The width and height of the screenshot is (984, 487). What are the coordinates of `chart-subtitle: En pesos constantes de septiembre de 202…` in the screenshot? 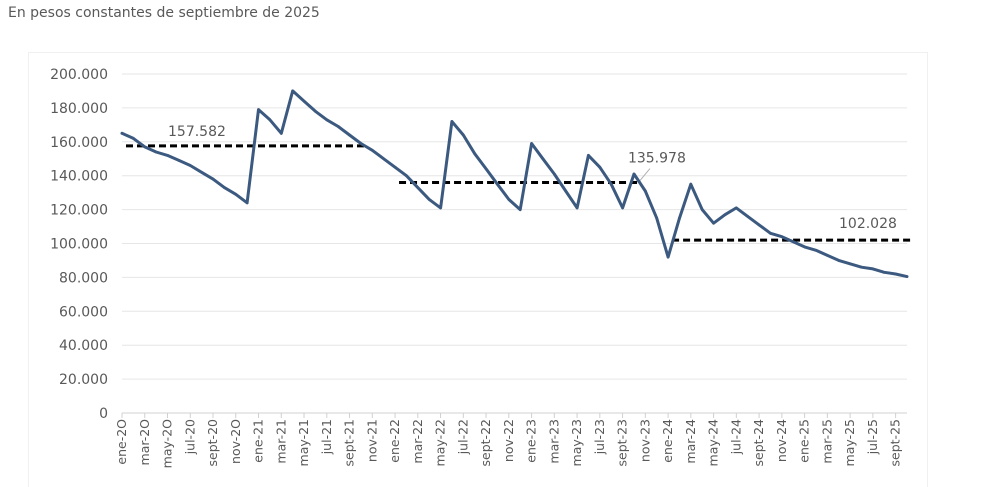 It's located at (164, 13).